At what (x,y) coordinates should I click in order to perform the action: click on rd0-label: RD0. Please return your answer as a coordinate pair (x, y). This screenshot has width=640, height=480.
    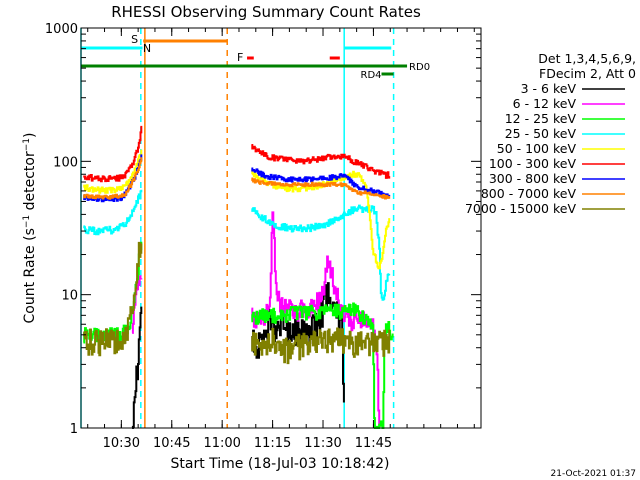
    Looking at the image, I should click on (419, 67).